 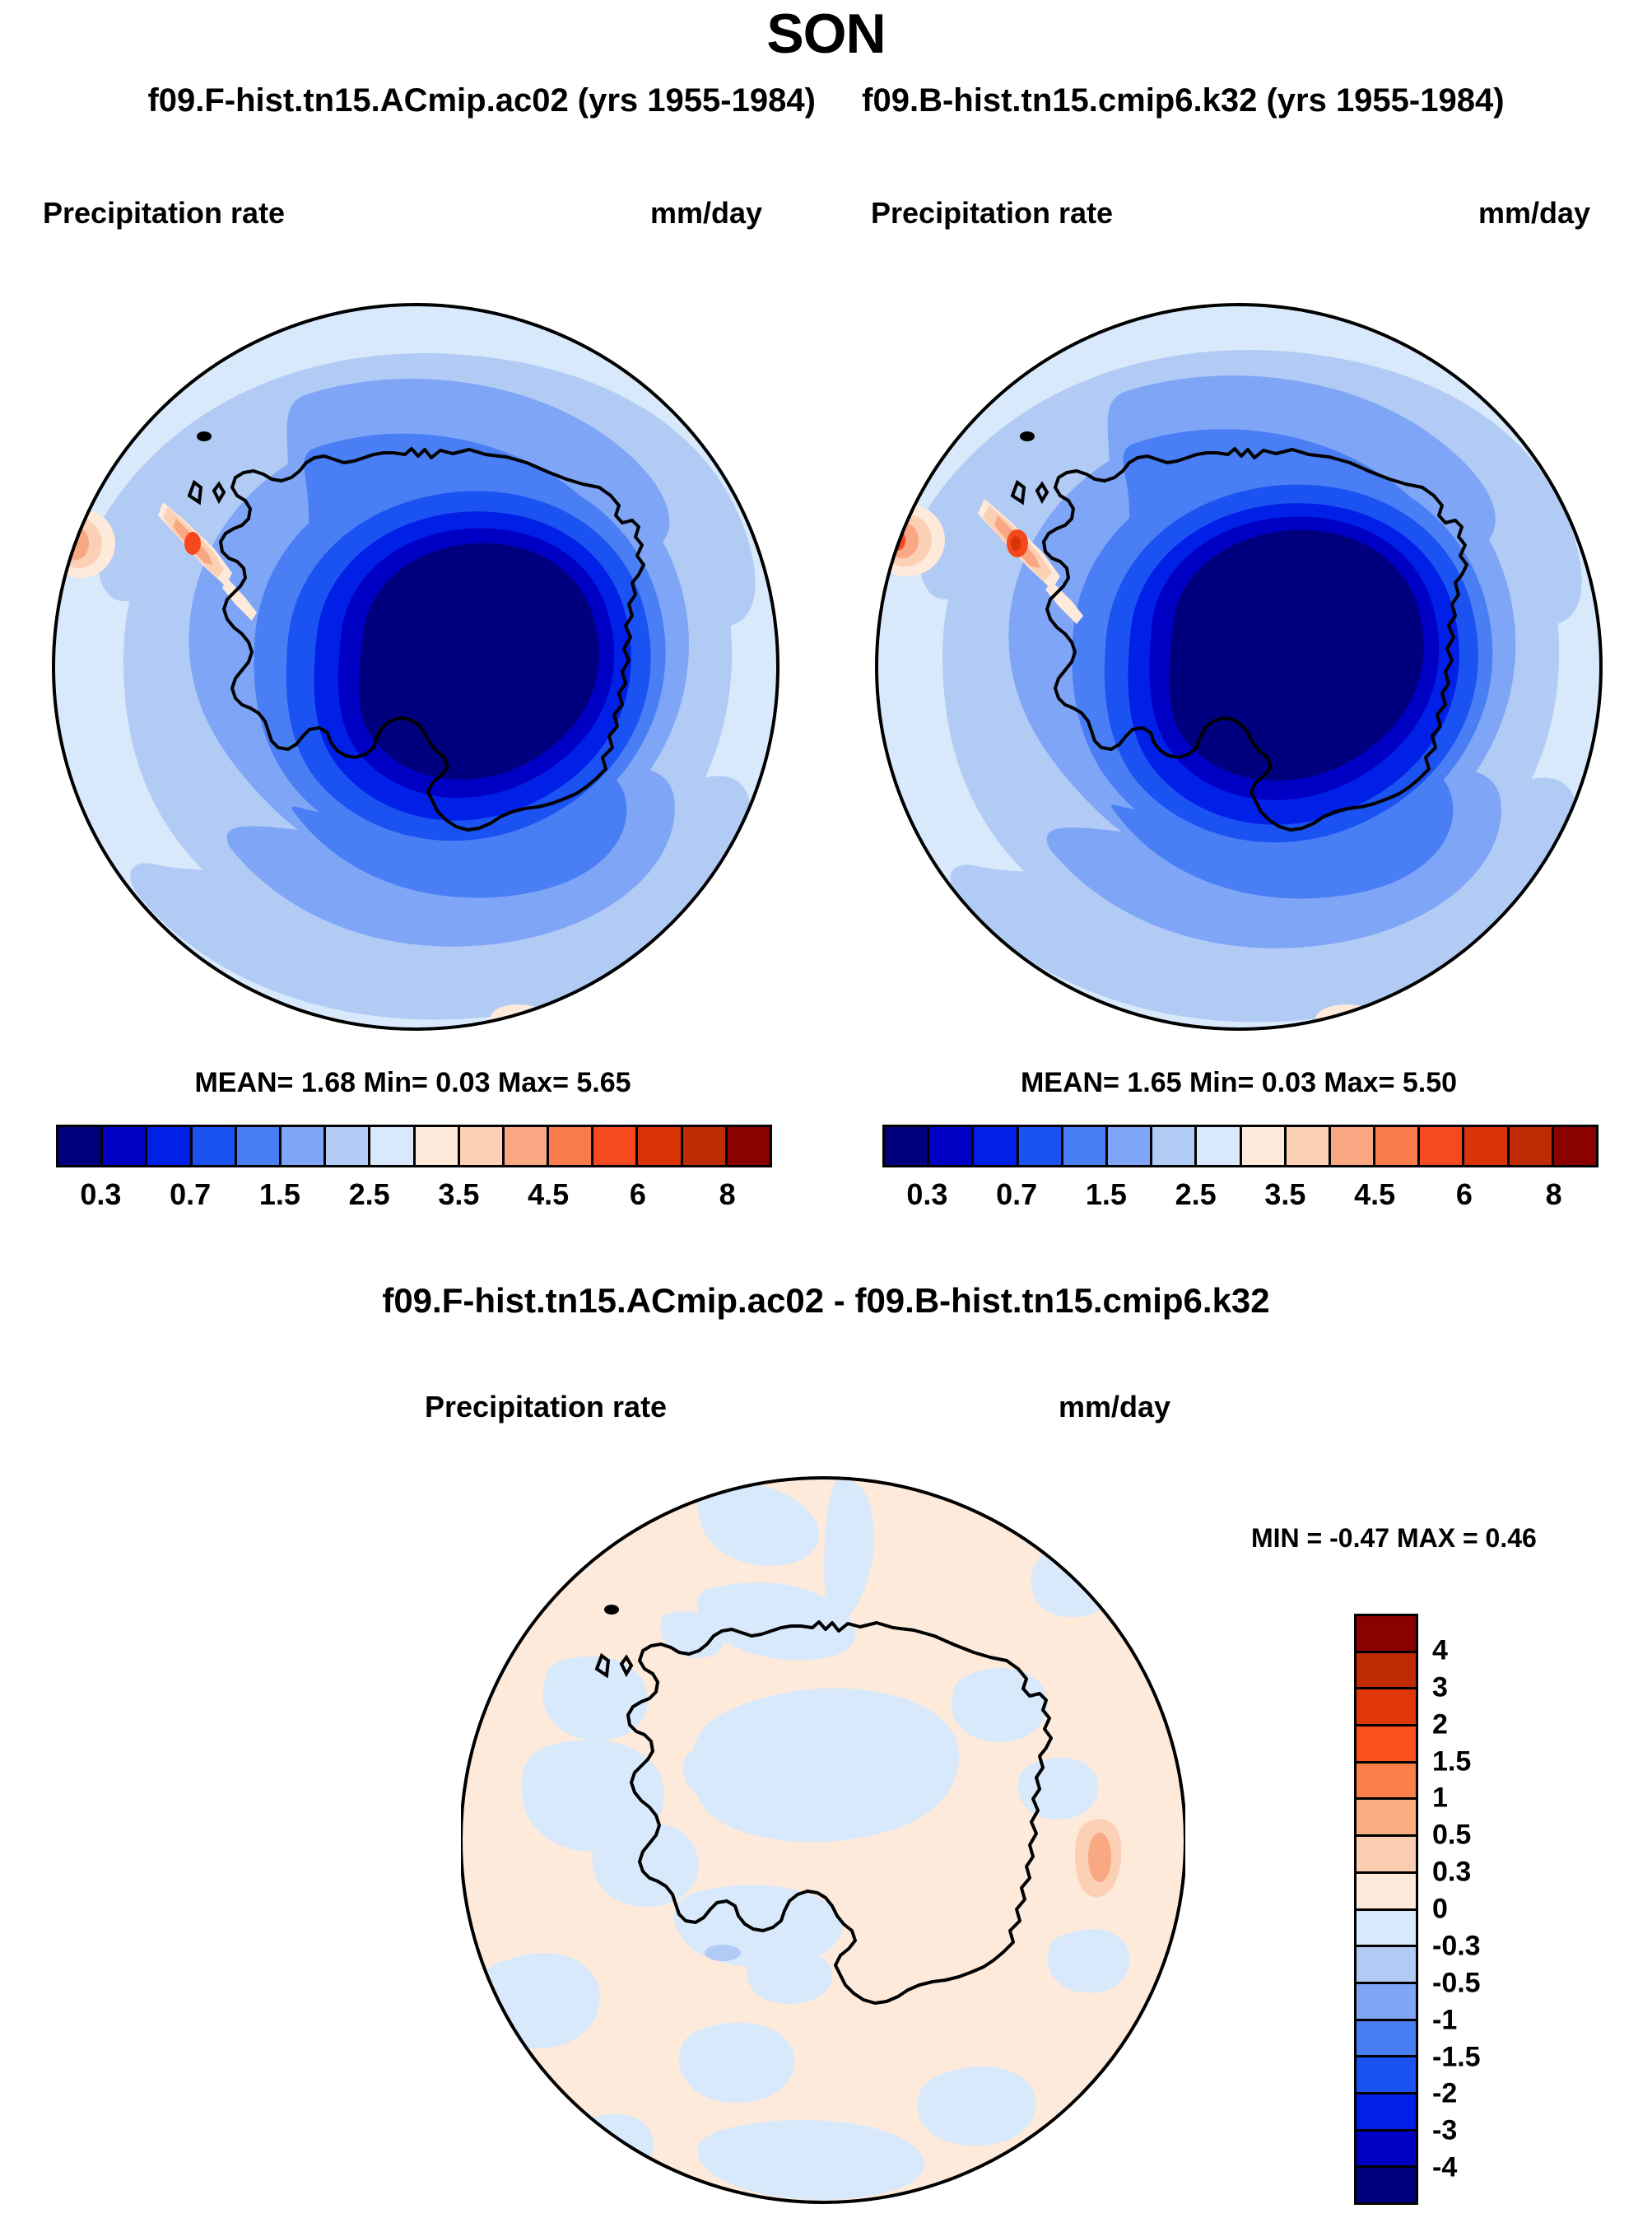 What do you see at coordinates (839, 100) in the screenshot?
I see `title-spacer` at bounding box center [839, 100].